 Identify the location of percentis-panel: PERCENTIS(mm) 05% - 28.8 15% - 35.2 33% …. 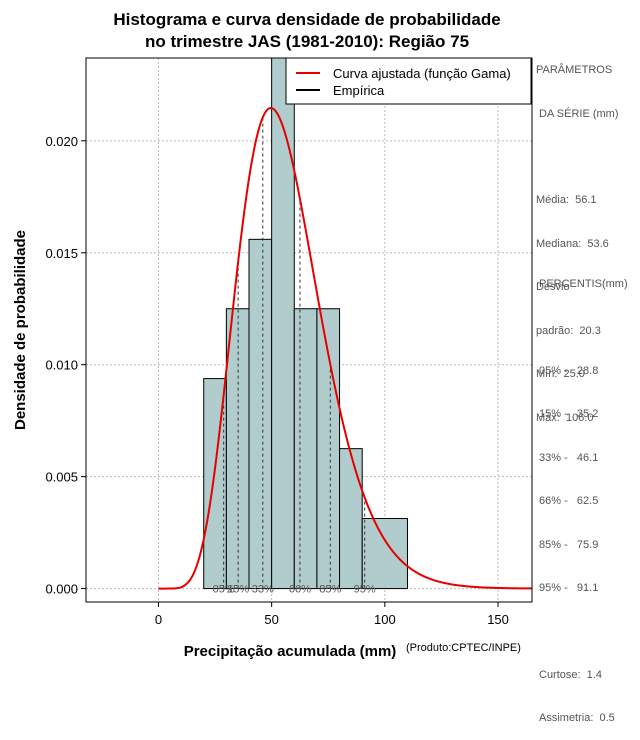
(583, 494).